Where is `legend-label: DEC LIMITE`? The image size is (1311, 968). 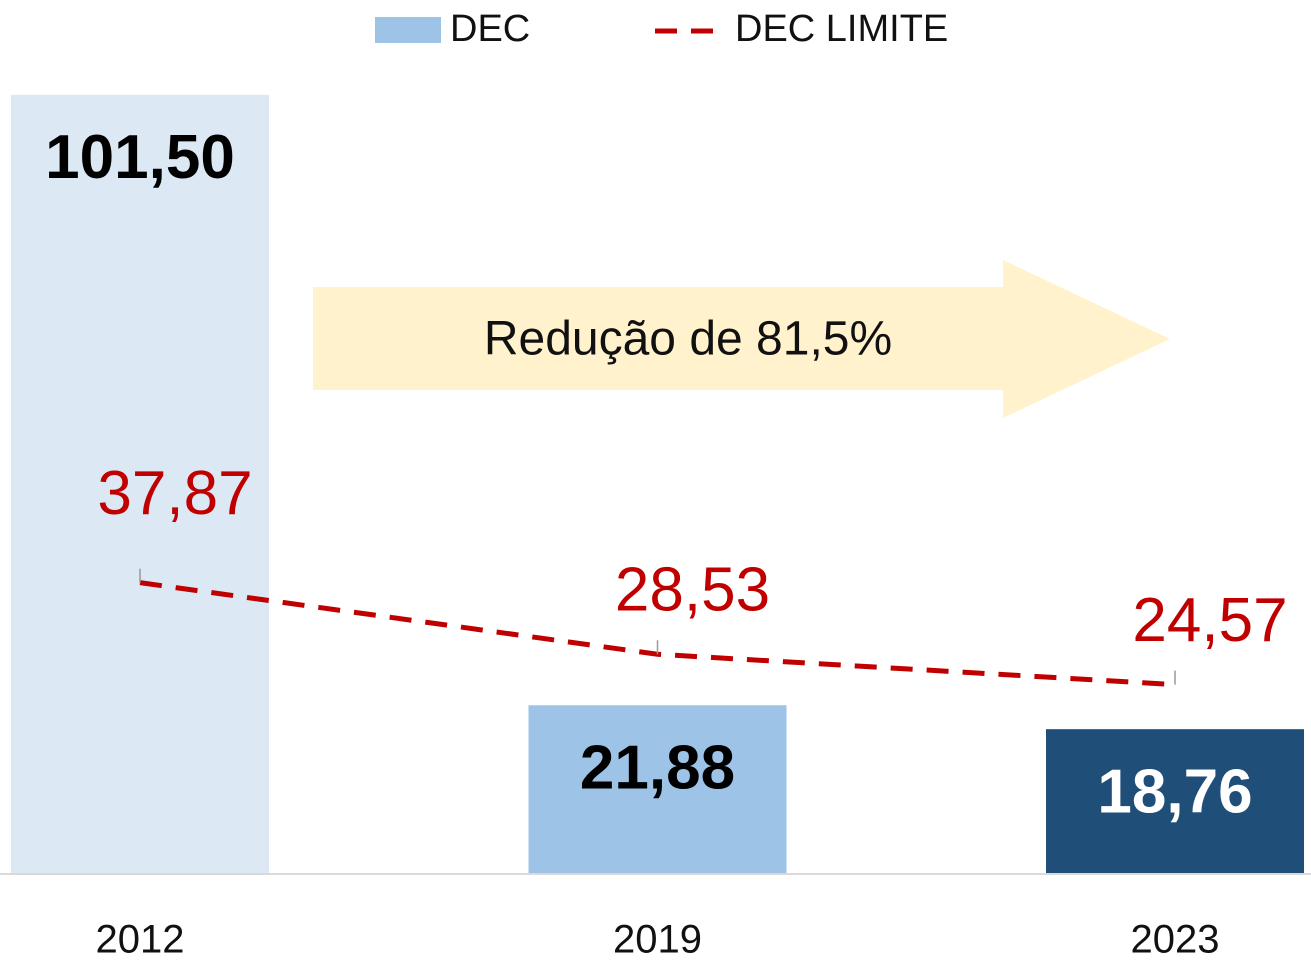
legend-label: DEC LIMITE is located at coordinates (841, 29).